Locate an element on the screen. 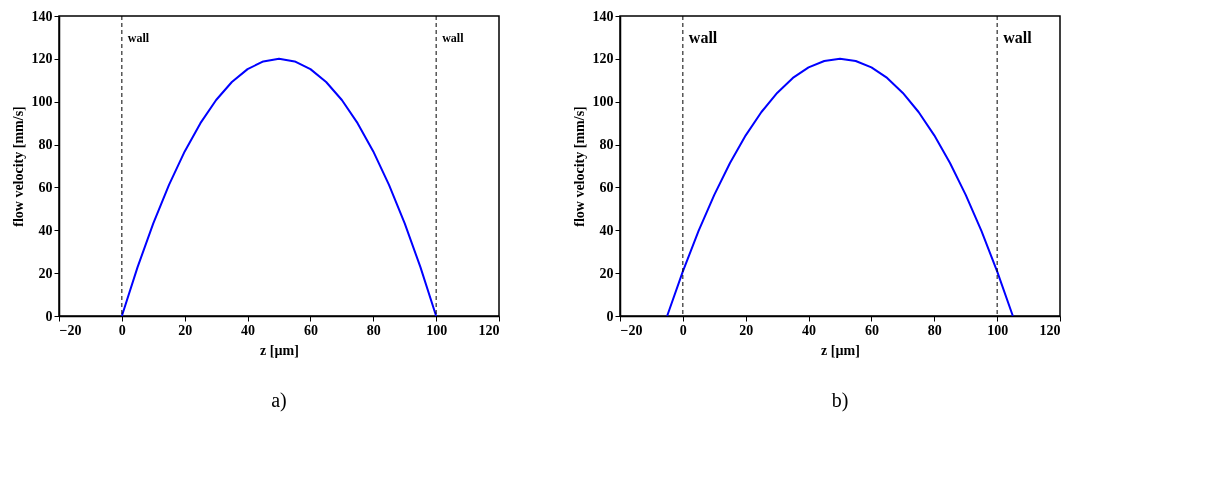 This screenshot has width=1211, height=492. text: b) is located at coordinates (840, 400).